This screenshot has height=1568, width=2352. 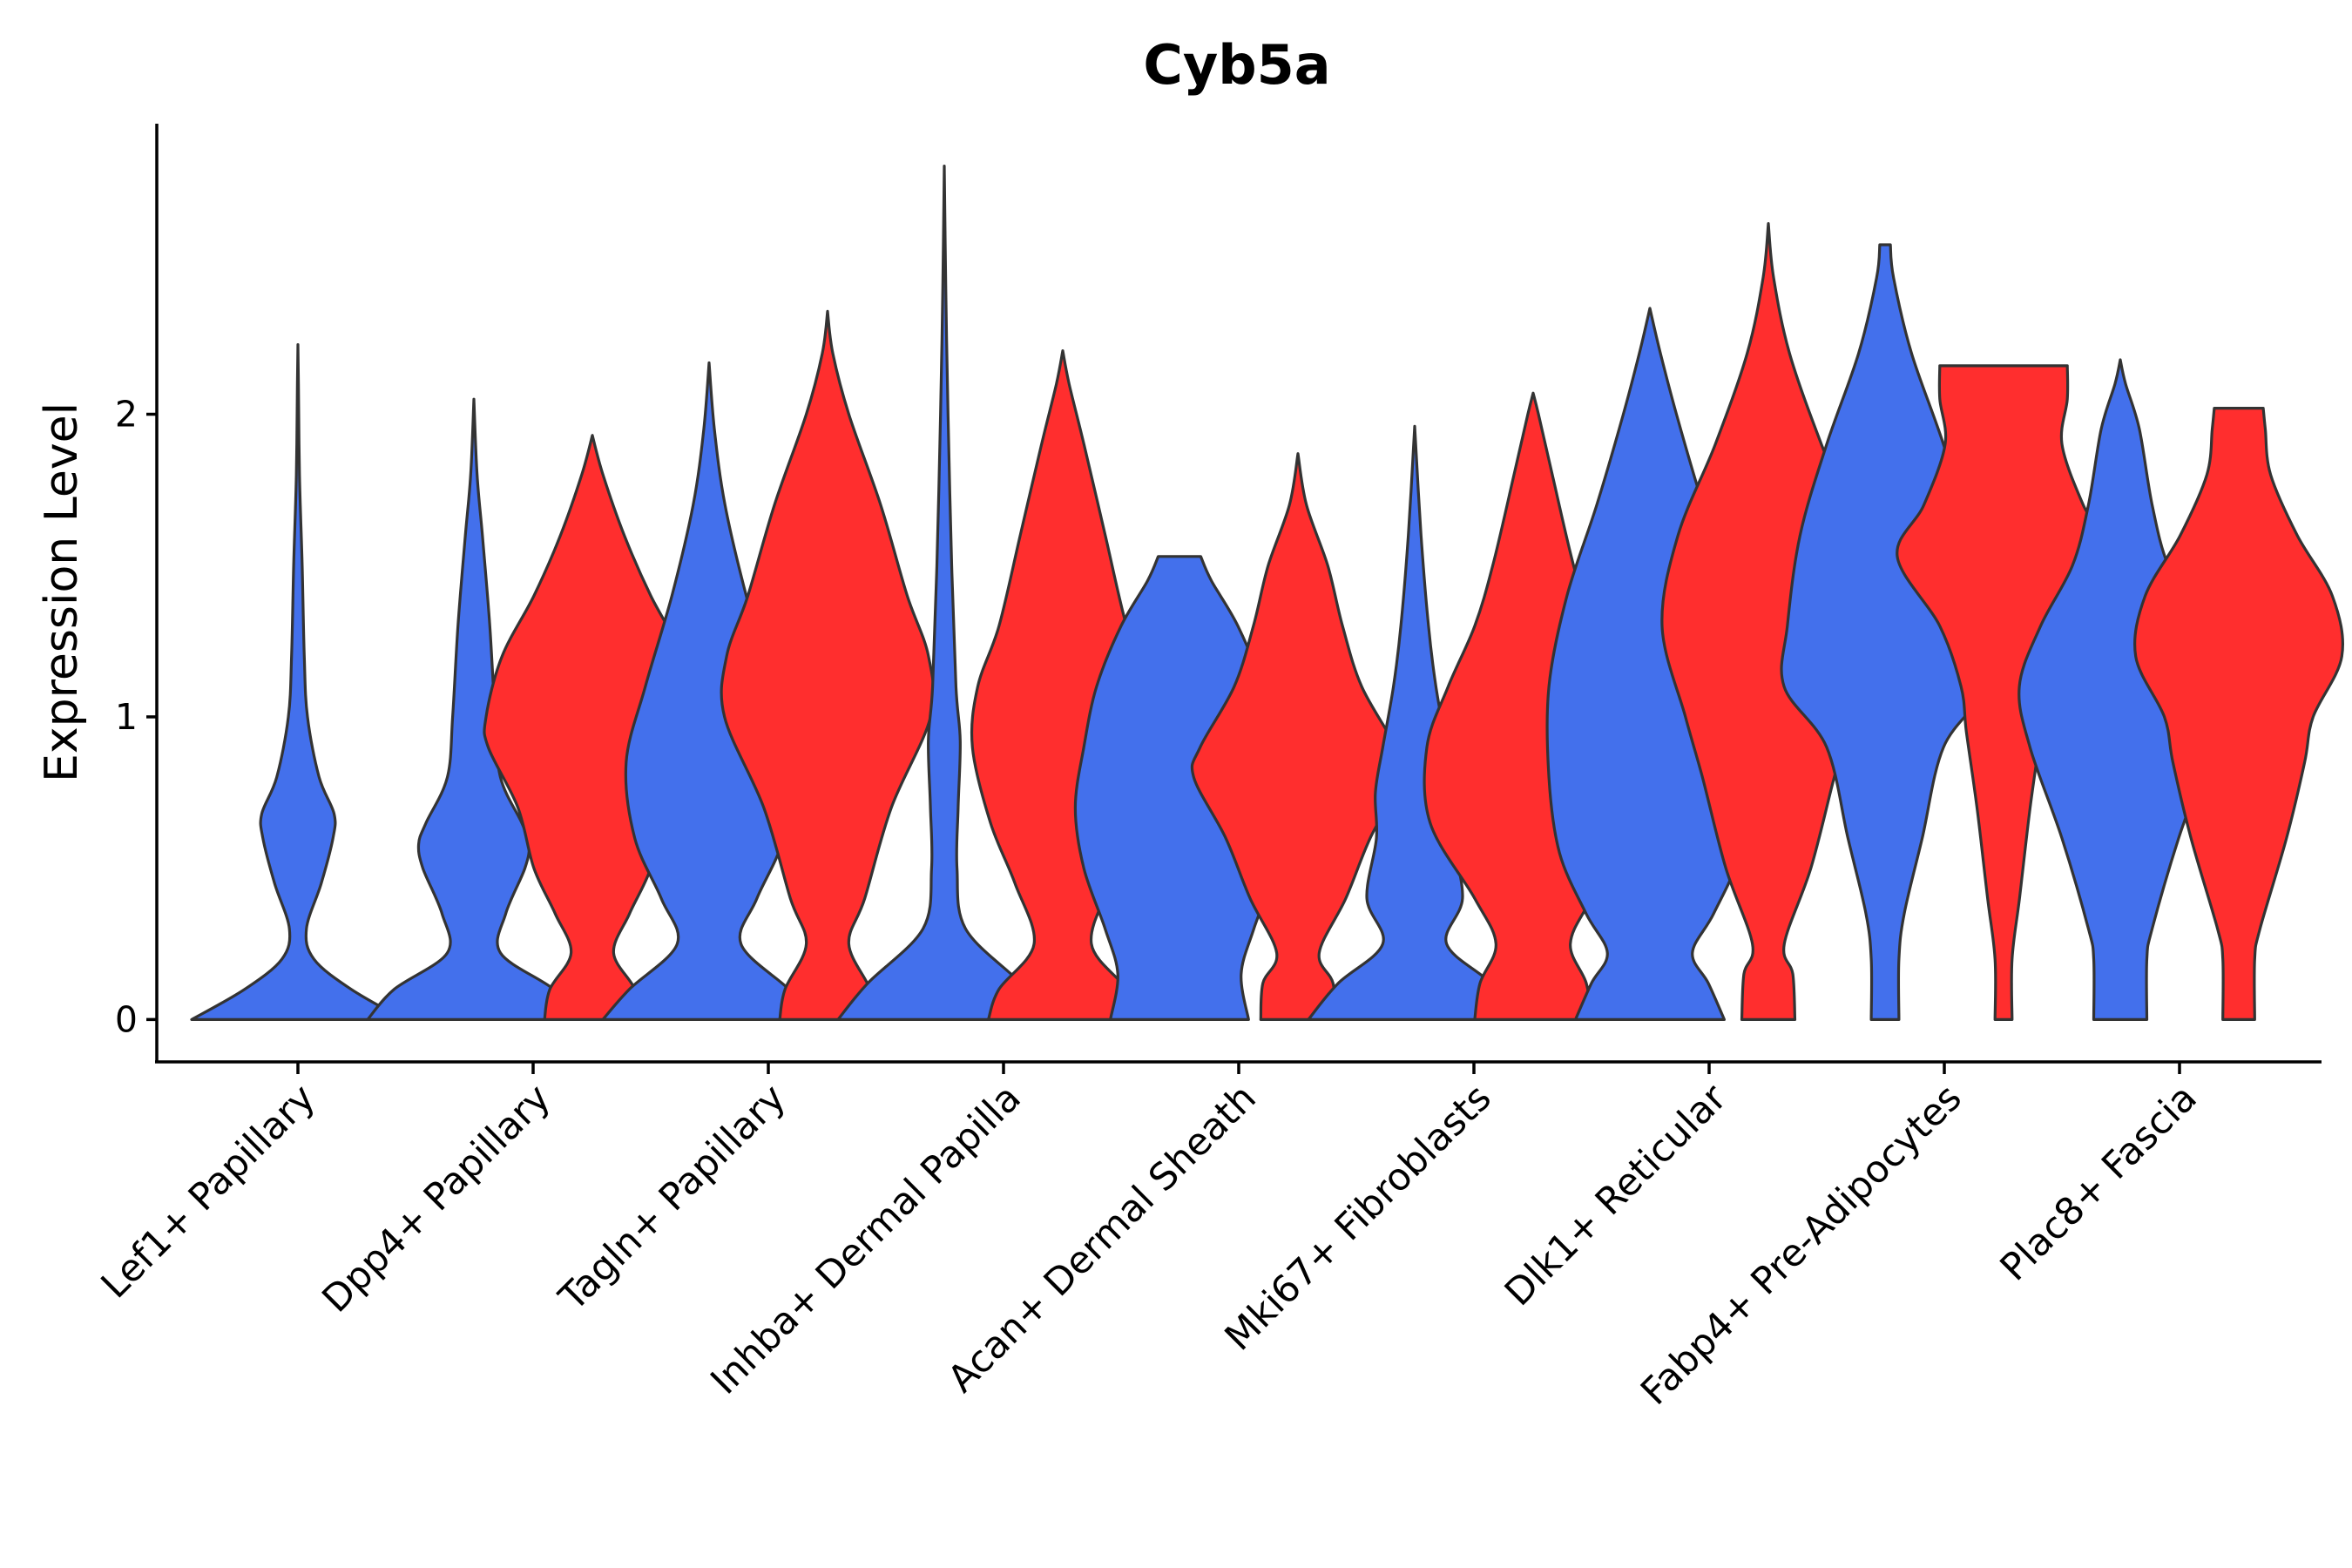 I want to click on violin-plac8-fascia-red, so click(x=2239, y=714).